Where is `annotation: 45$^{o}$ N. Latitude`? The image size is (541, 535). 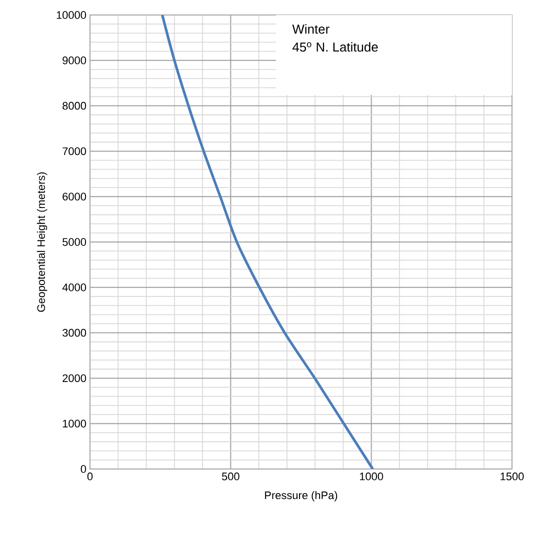 annotation: 45$^{o}$ N. Latitude is located at coordinates (335, 47).